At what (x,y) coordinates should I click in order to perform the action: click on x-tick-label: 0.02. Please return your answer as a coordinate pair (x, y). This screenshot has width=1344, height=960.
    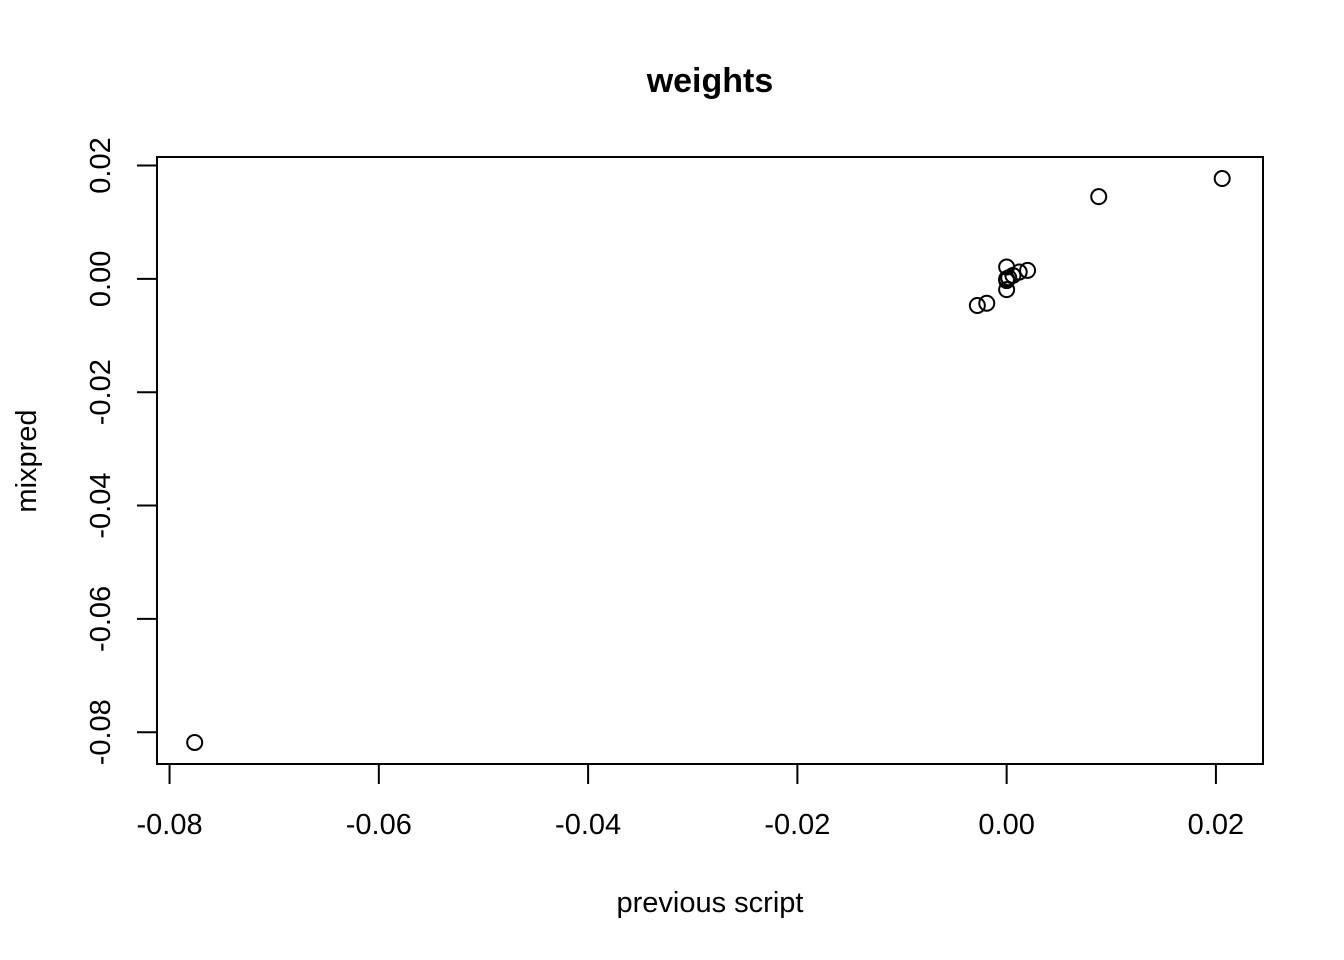
    Looking at the image, I should click on (1216, 825).